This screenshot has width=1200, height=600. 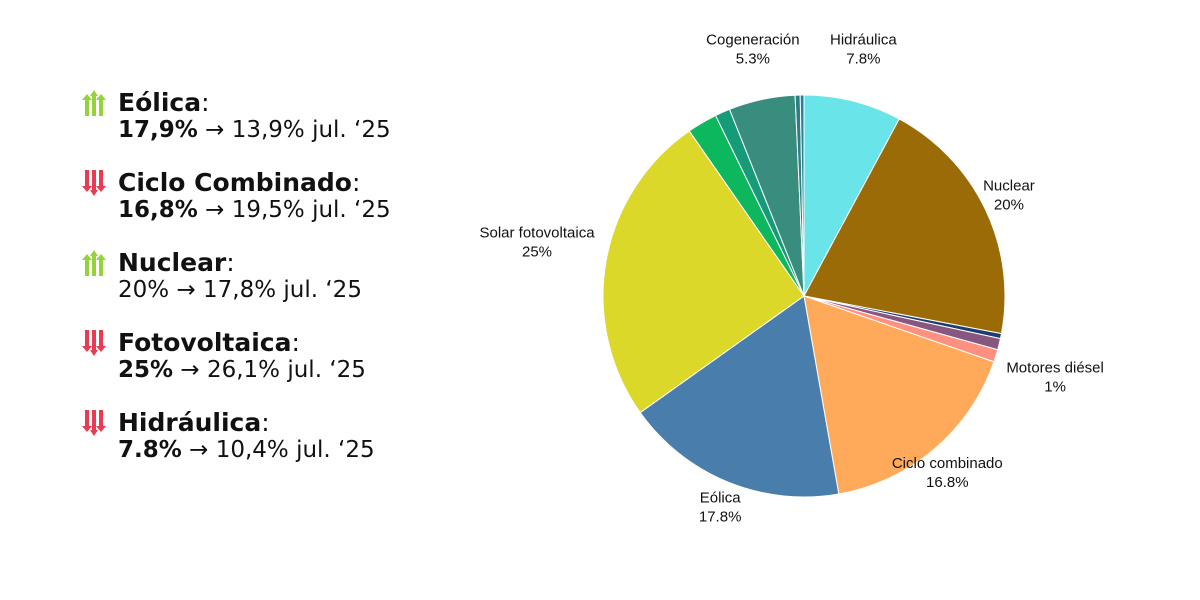 What do you see at coordinates (172, 262) in the screenshot?
I see `summary-item-title: Nuclear` at bounding box center [172, 262].